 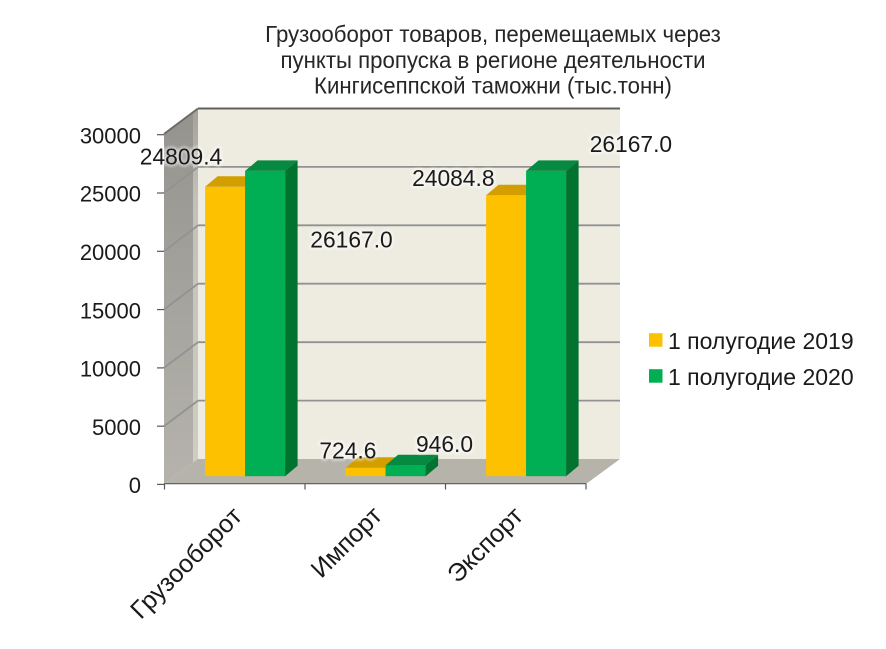 I want to click on svg-text: 946.0, so click(x=444, y=444).